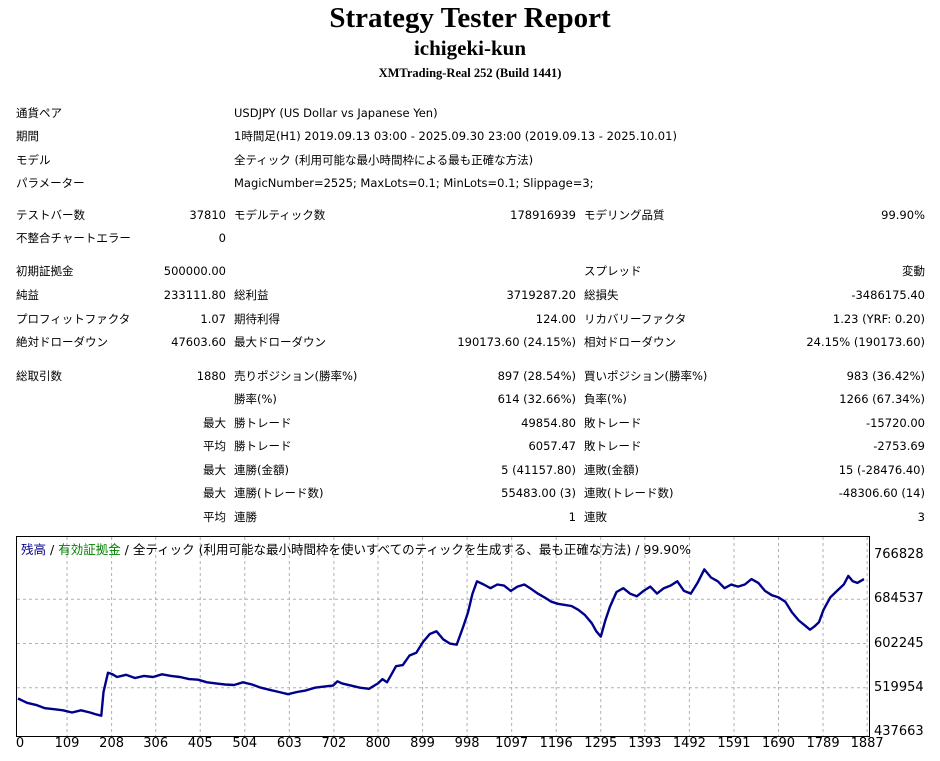 The image size is (940, 761). Describe the element at coordinates (73, 319) in the screenshot. I see `label-profit-factor: プロフィットファクタ` at that location.